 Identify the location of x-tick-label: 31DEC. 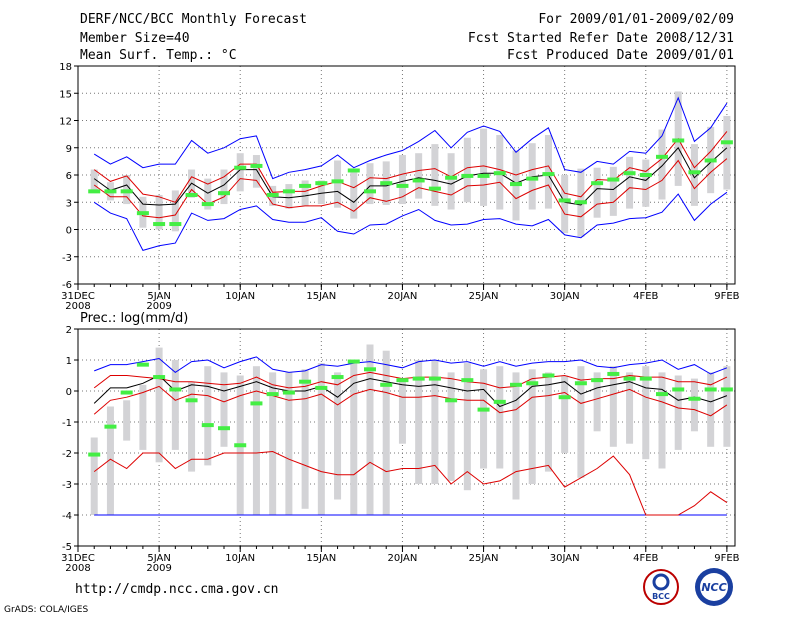
(78, 296).